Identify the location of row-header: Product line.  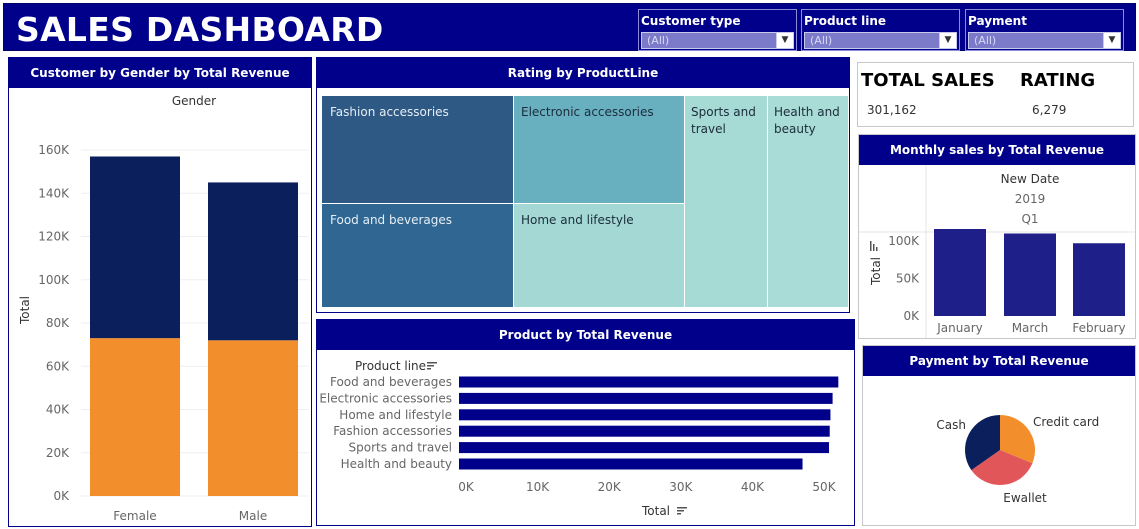
(390, 366).